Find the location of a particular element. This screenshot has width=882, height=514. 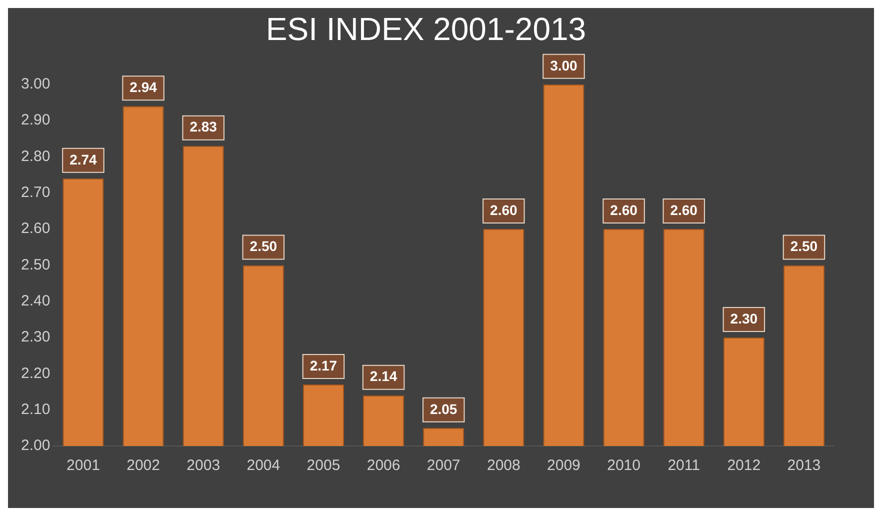

data-label: 3.00 is located at coordinates (564, 65).